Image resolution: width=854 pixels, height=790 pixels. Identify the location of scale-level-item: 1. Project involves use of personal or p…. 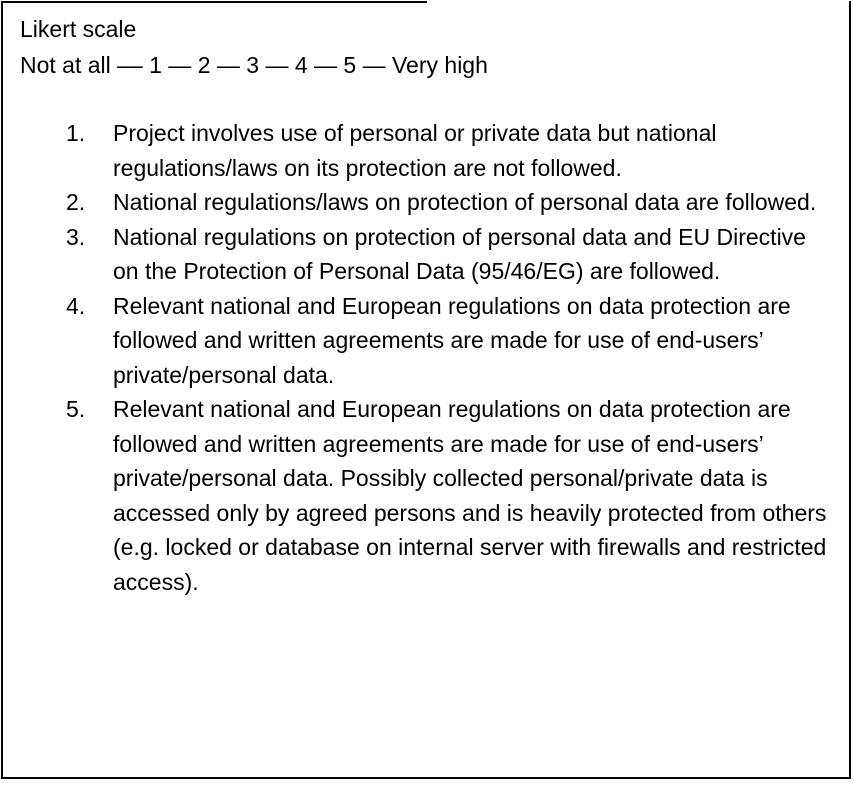
(451, 150).